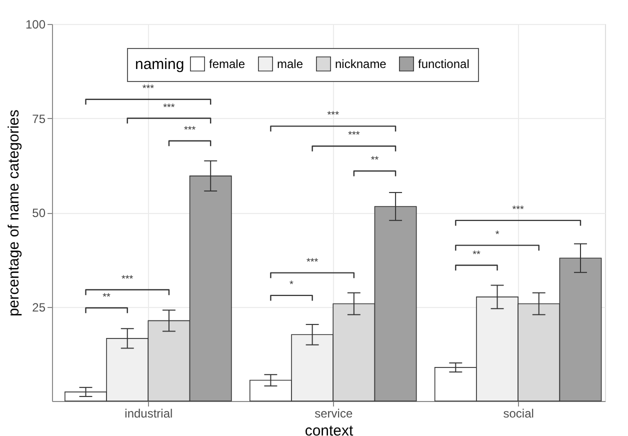 The height and width of the screenshot is (436, 628). What do you see at coordinates (227, 63) in the screenshot?
I see `legend-label: female` at bounding box center [227, 63].